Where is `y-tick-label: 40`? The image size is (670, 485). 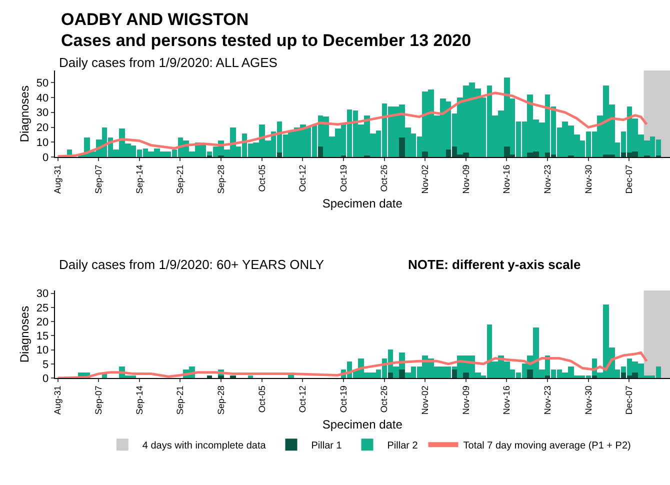
y-tick-label: 40 is located at coordinates (42, 98).